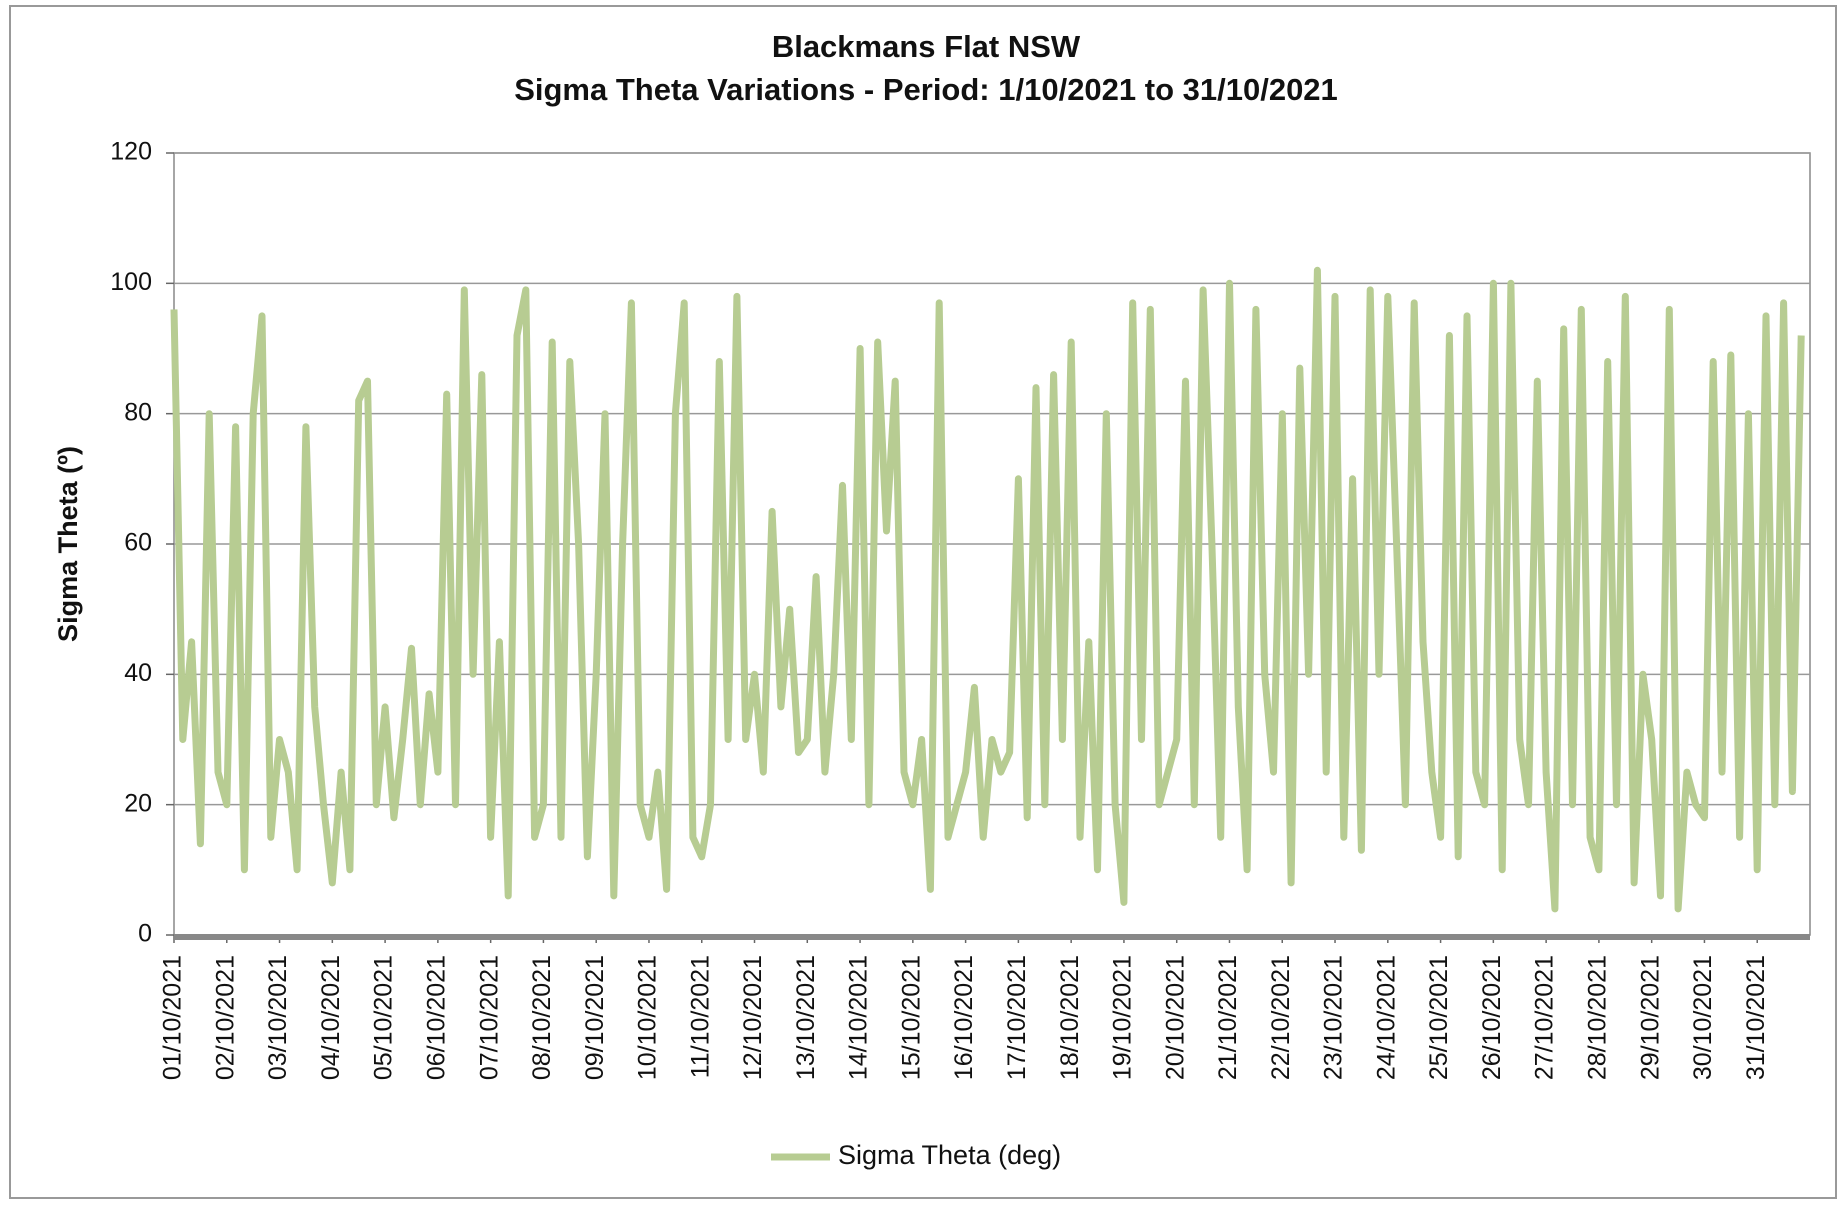 This screenshot has width=1845, height=1208. Describe the element at coordinates (1703, 1017) in the screenshot. I see `x-tick-label: 30/10/2021` at that location.